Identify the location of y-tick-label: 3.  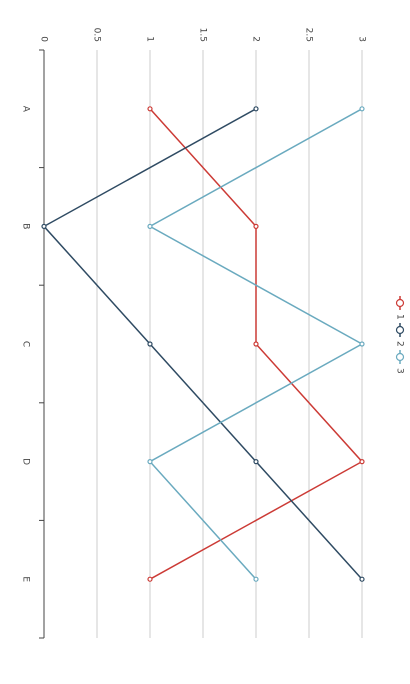
(362, 39).